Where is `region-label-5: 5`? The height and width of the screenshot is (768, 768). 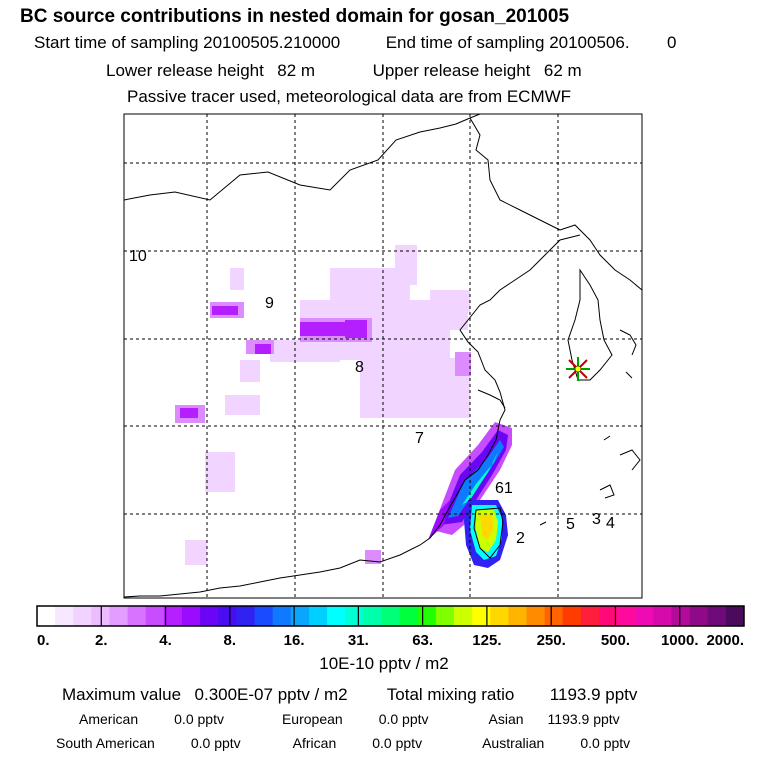 region-label-5: 5 is located at coordinates (570, 524).